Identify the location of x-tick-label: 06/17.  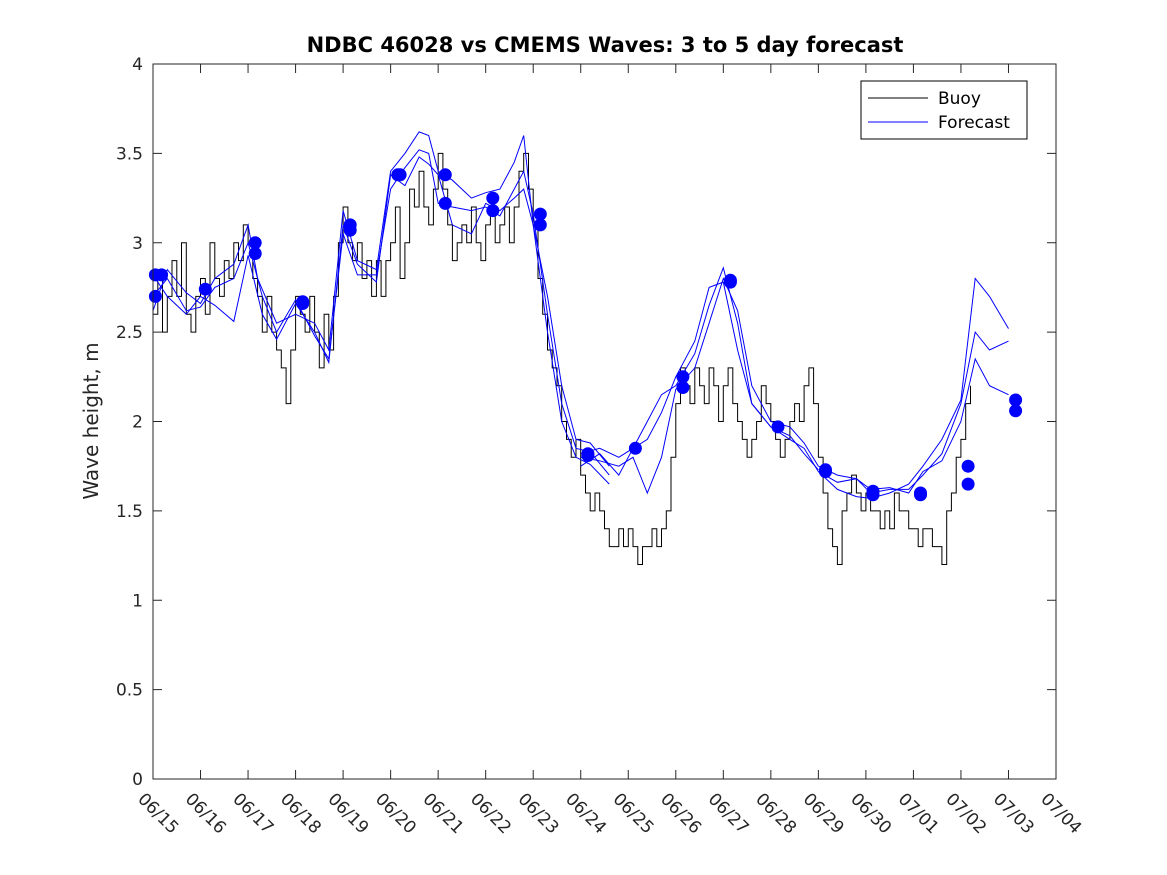
(253, 813).